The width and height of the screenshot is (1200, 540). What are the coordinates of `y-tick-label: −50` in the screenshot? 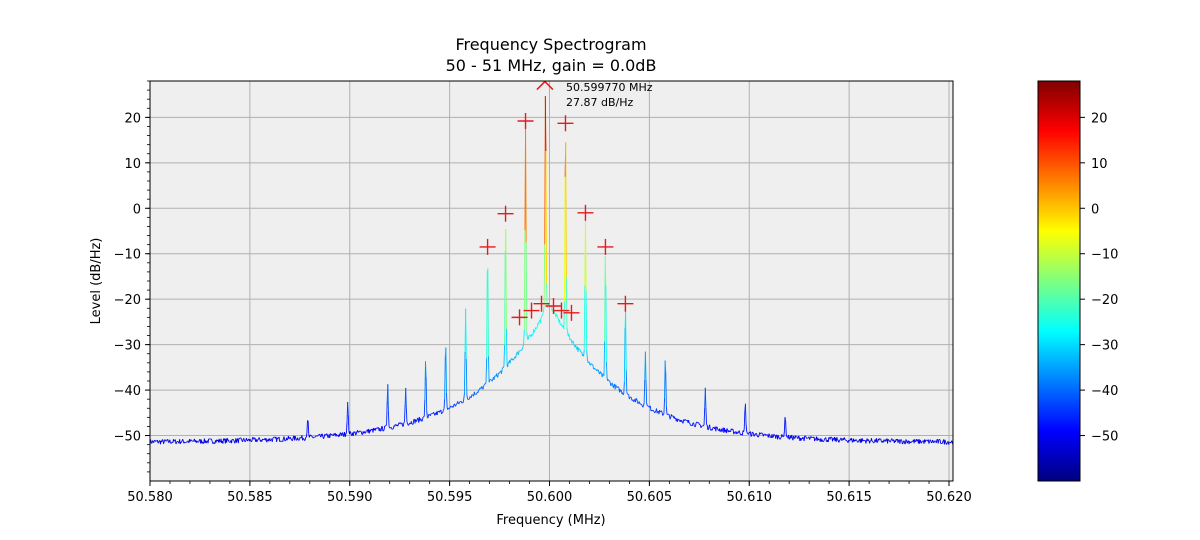 It's located at (127, 437).